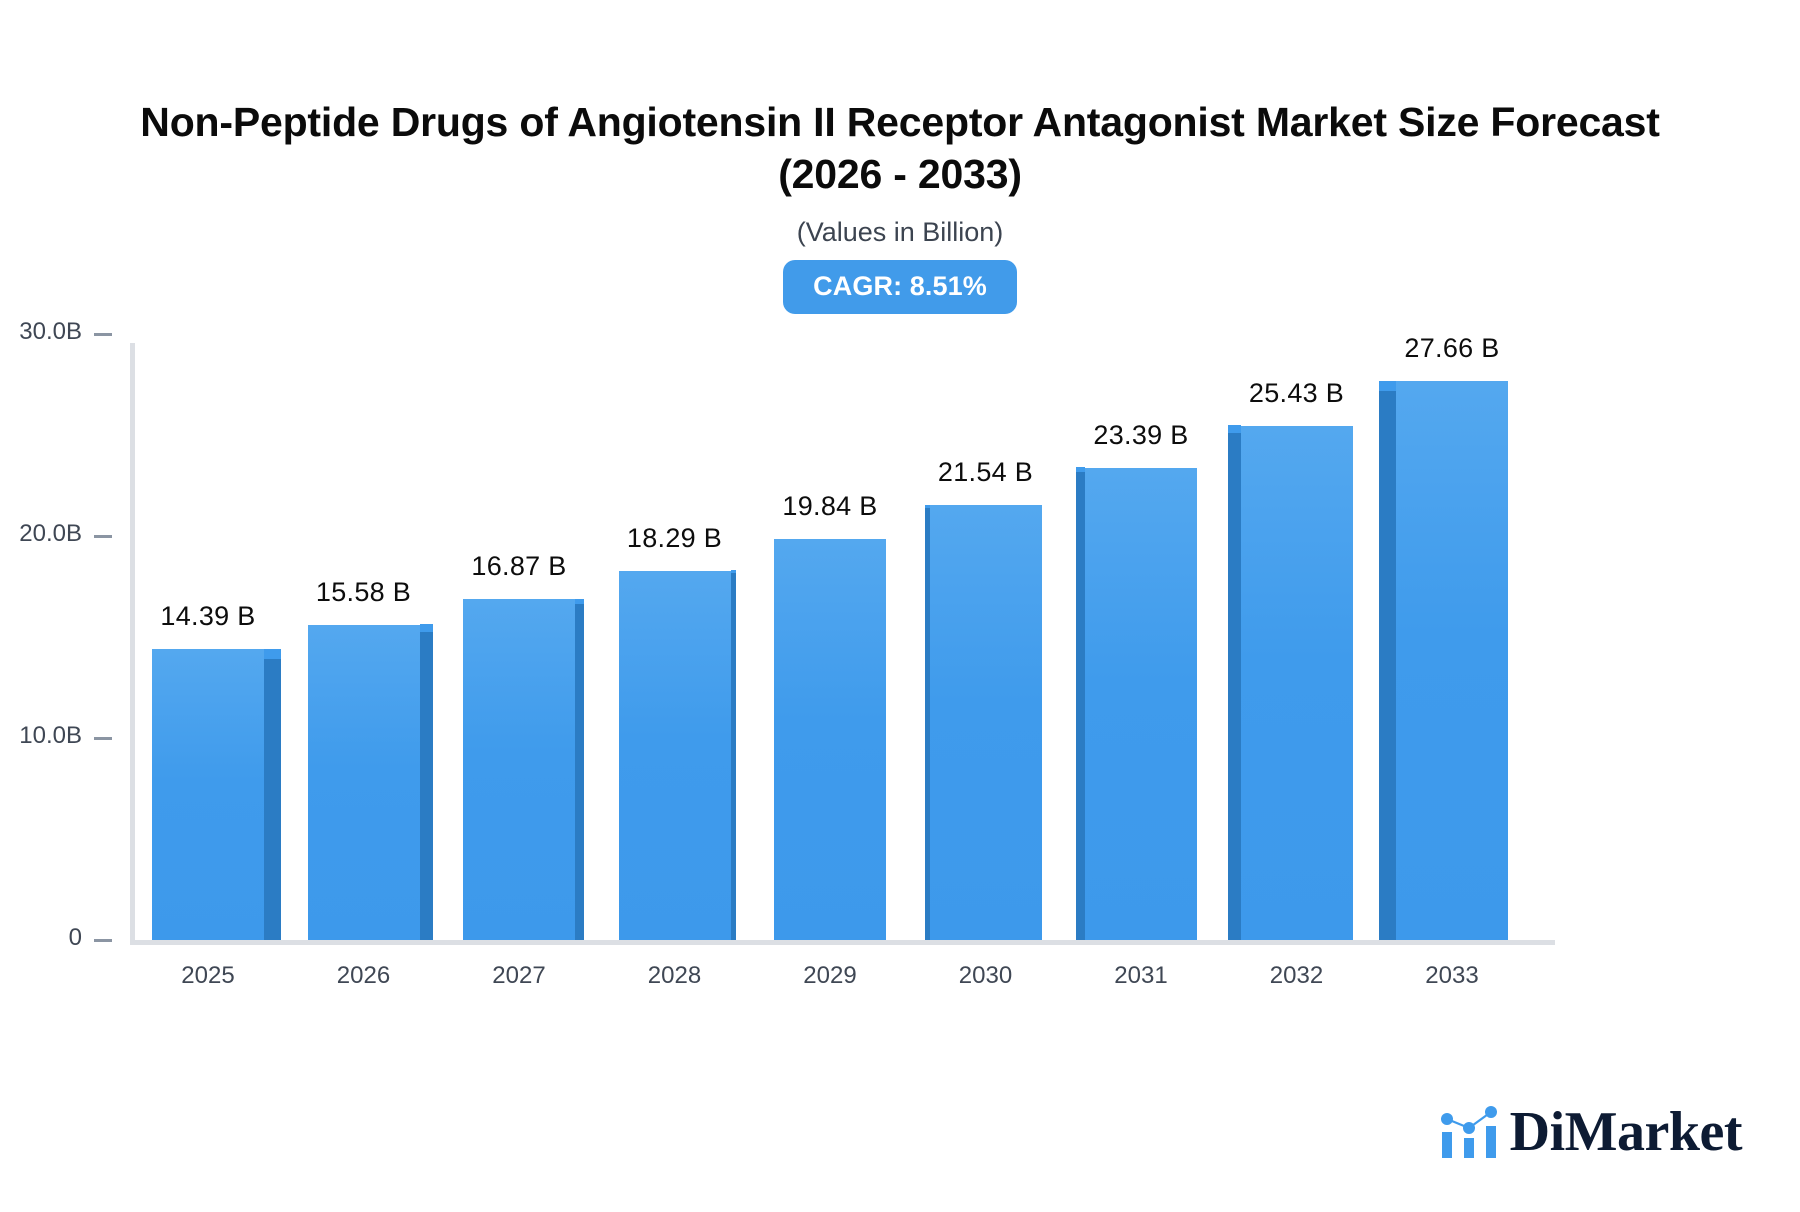 Image resolution: width=1800 pixels, height=1212 pixels. Describe the element at coordinates (985, 975) in the screenshot. I see `x-axis-tick-label: 2030` at that location.